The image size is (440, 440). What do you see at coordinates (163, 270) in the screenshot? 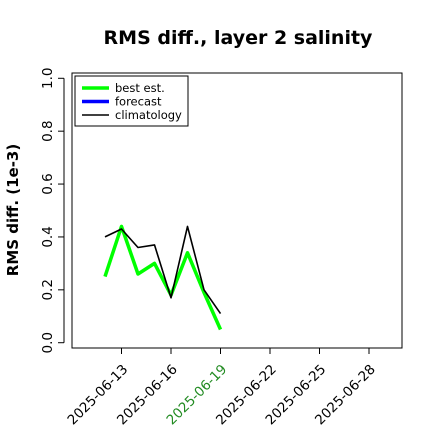
I see `series-line-climatology` at bounding box center [163, 270].